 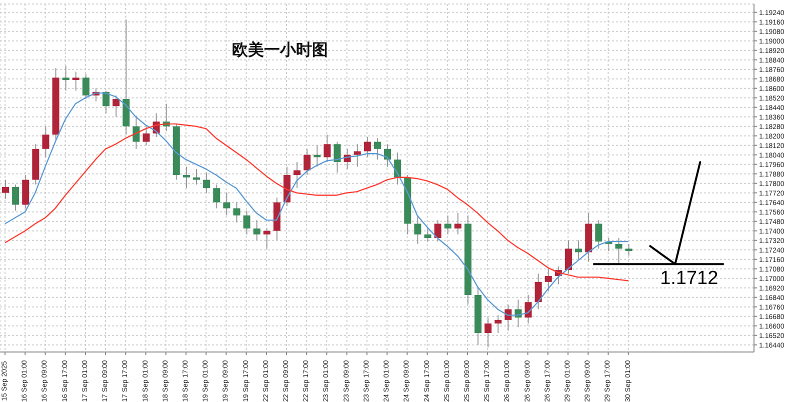 I want to click on ref-line-label: 1.1712, so click(x=689, y=279).